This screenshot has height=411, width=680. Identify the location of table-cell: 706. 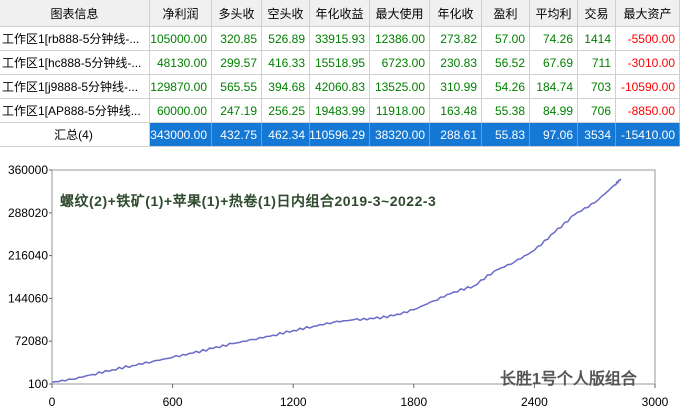
(597, 110).